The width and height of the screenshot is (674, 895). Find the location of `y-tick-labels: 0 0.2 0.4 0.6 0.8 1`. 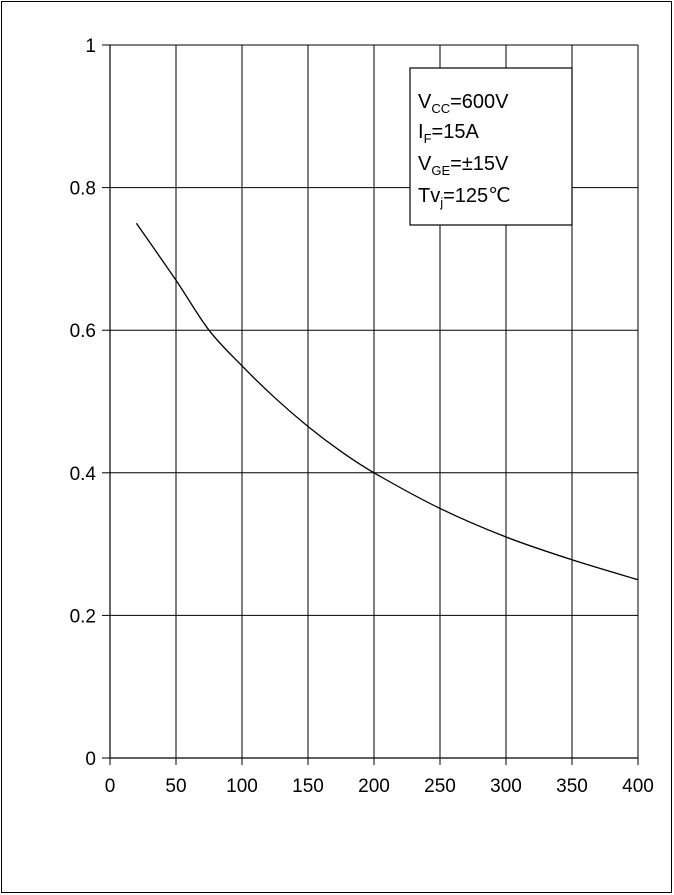

y-tick-labels: 0 0.2 0.4 0.6 0.8 1 is located at coordinates (83, 403).